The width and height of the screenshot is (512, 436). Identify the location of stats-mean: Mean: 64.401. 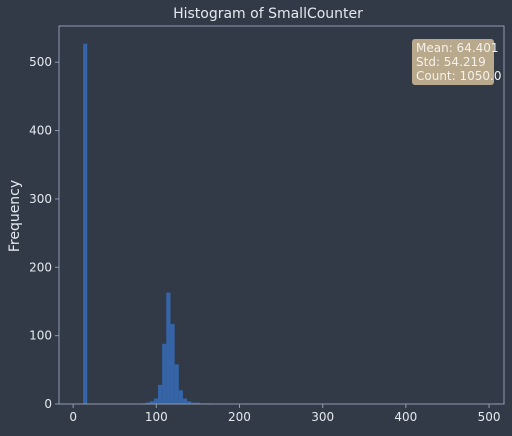
(457, 48).